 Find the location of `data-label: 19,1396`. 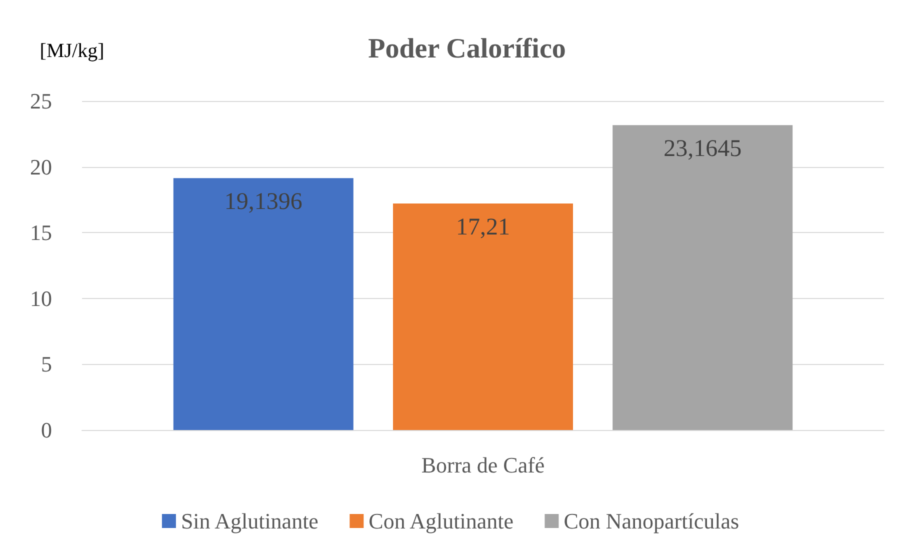

data-label: 19,1396 is located at coordinates (263, 202).